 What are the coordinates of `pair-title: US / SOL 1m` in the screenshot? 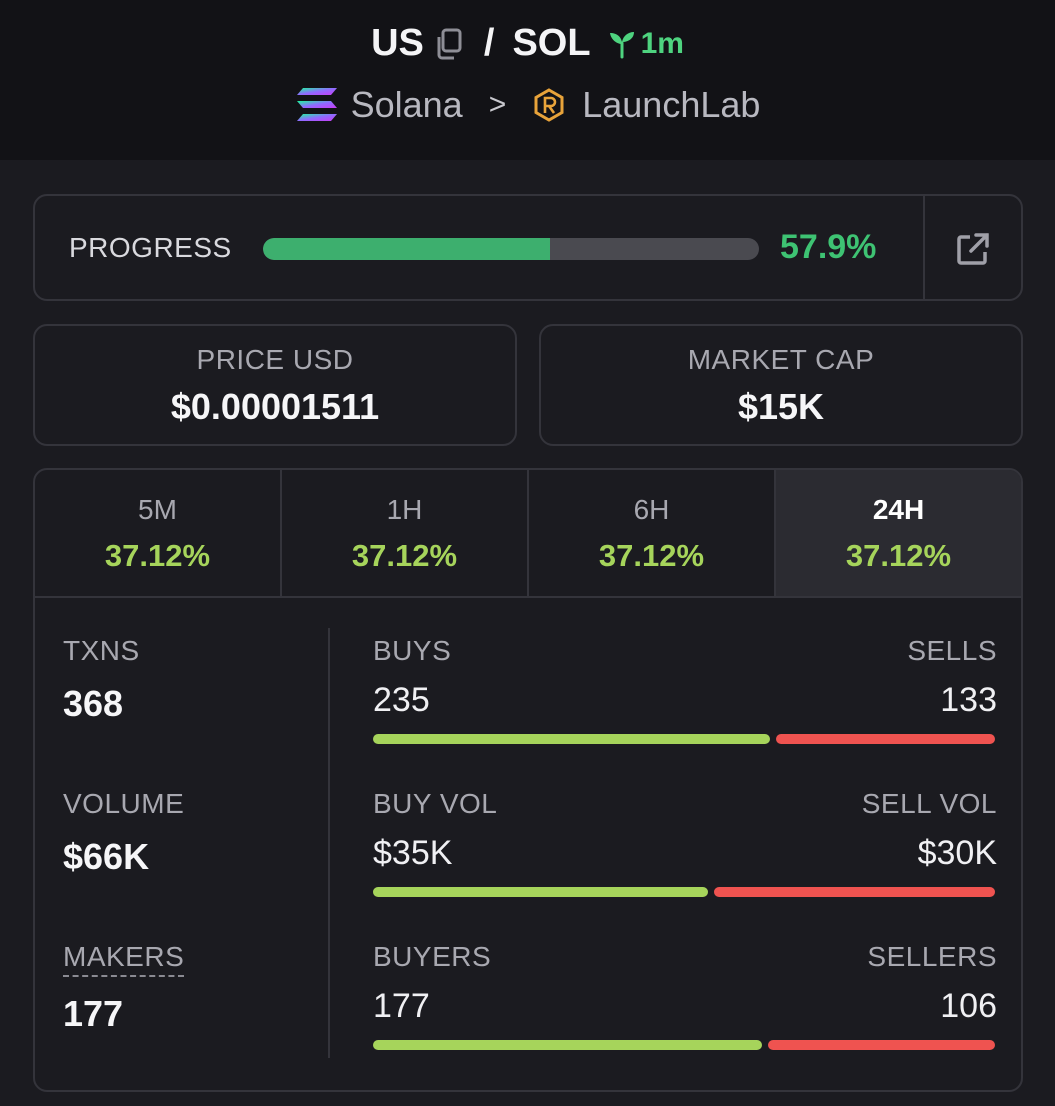 It's located at (527, 43).